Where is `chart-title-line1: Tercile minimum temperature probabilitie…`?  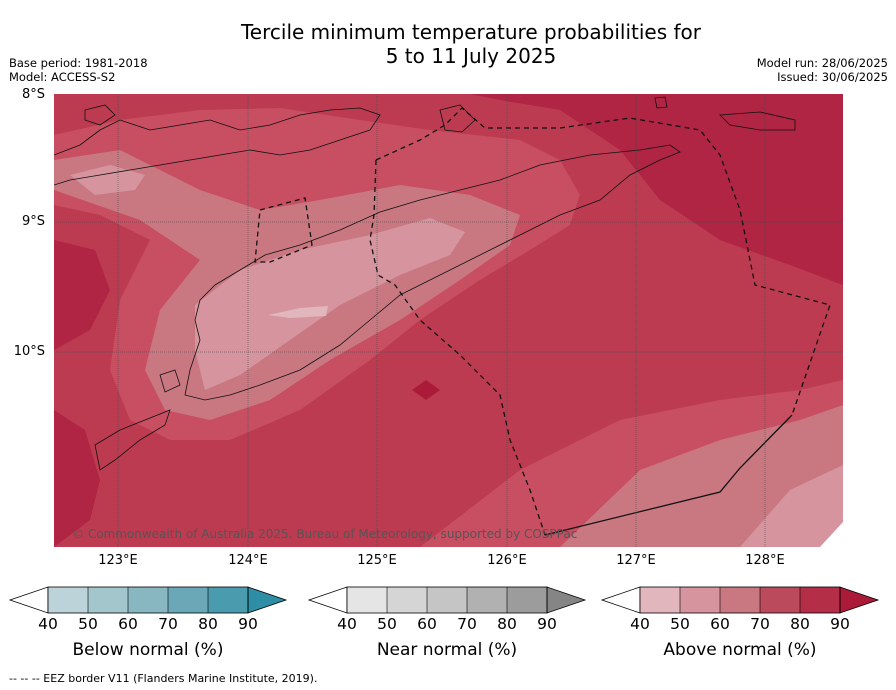 chart-title-line1: Tercile minimum temperature probabilitie… is located at coordinates (471, 32).